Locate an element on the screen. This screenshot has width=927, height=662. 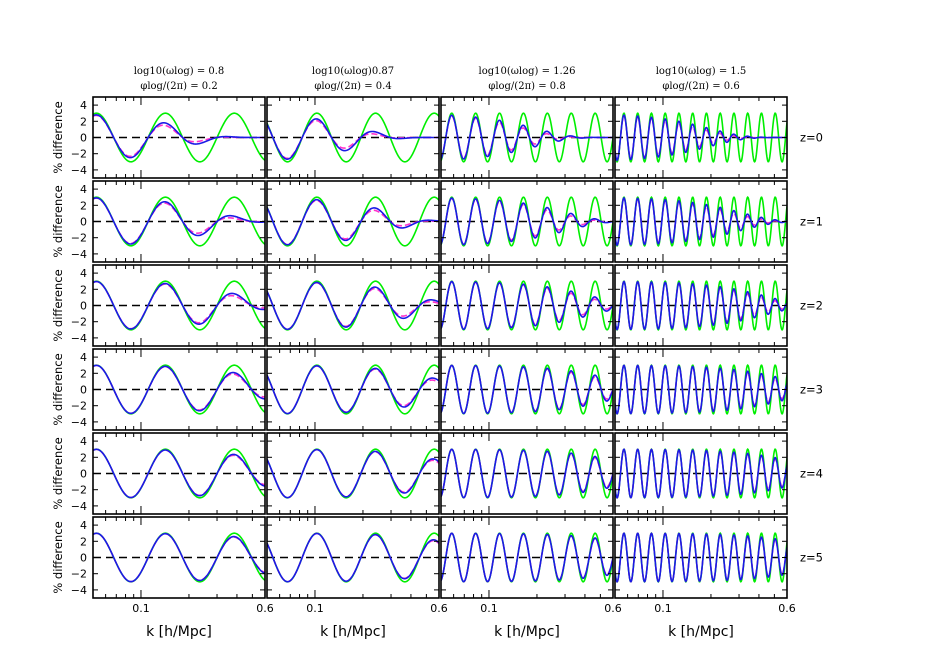
panel-r5-c2: 0.1 0.6 is located at coordinates (531, 565).